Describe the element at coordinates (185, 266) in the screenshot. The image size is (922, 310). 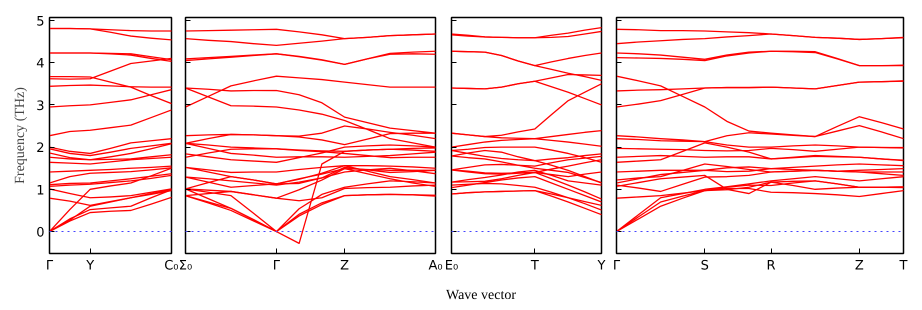
I see `x-tick-label: Σ₀` at that location.